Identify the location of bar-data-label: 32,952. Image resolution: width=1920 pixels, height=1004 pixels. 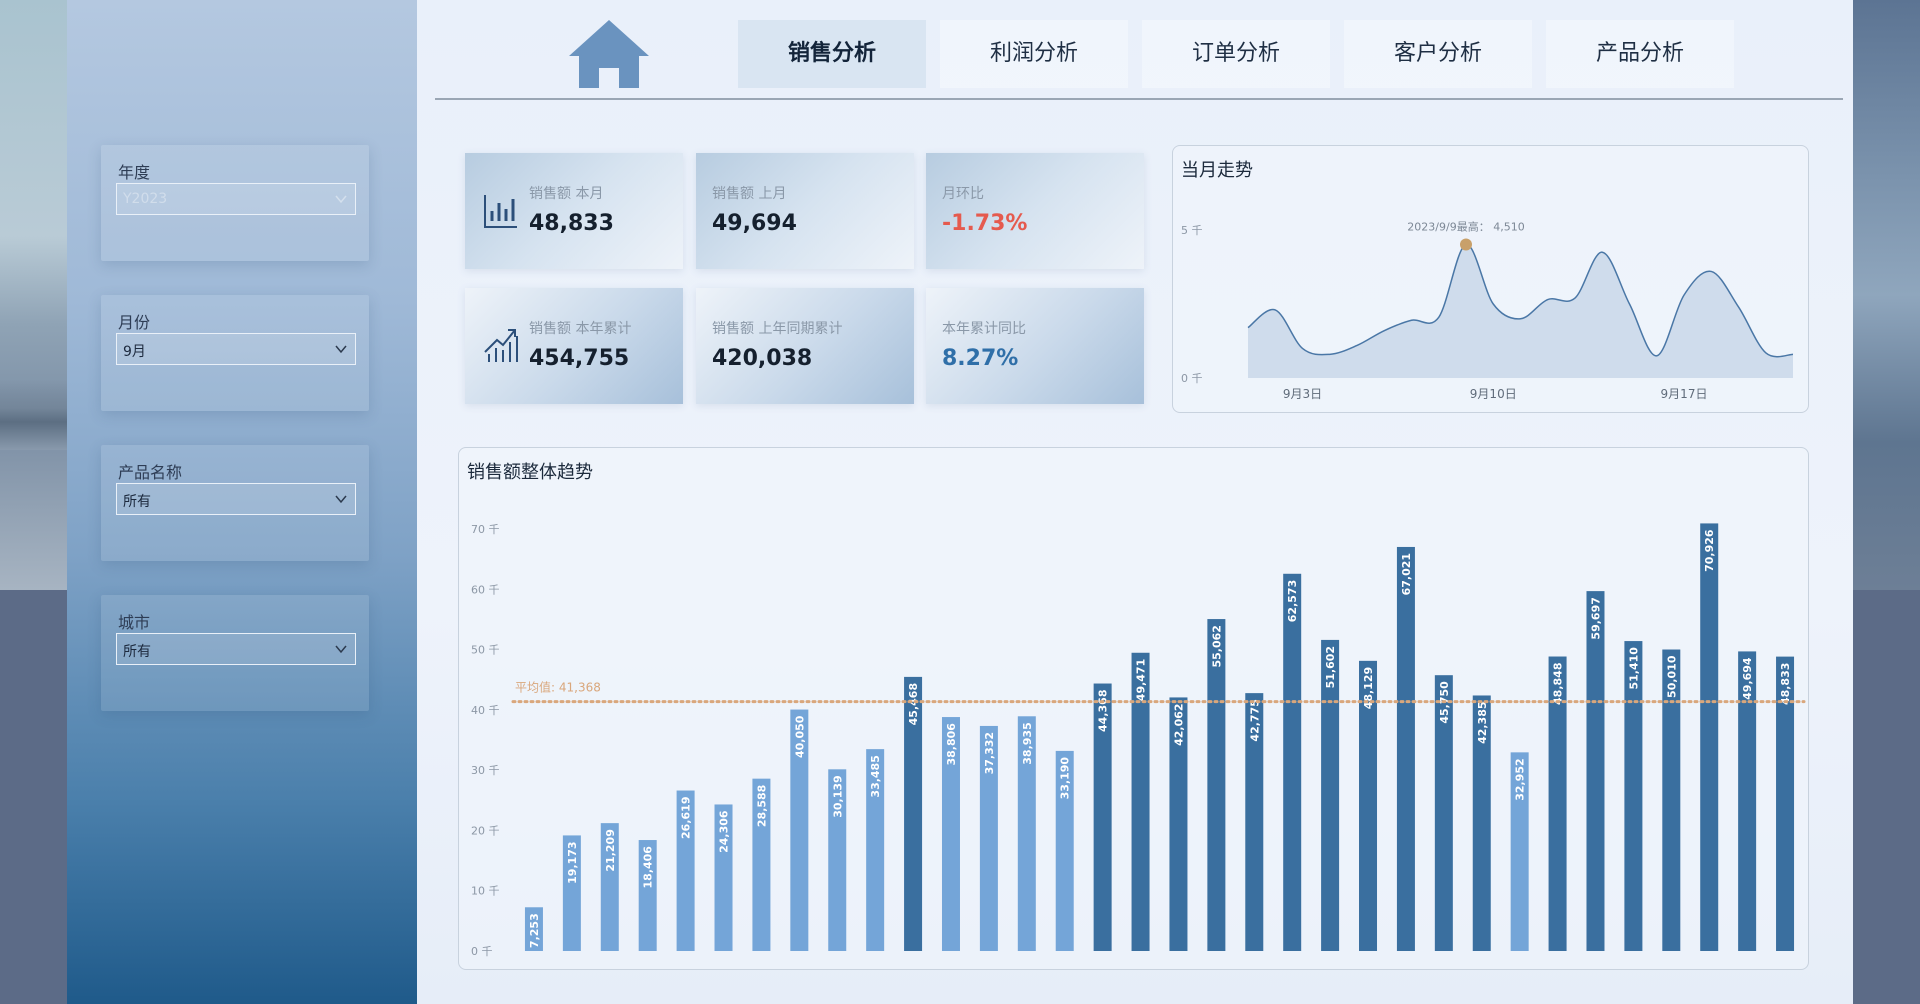
(1520, 779).